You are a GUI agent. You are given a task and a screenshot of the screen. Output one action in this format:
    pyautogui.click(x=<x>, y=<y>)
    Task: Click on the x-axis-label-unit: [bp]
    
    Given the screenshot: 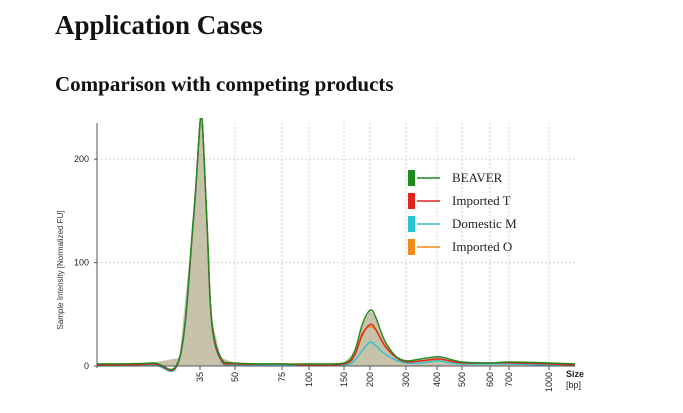 What is the action you would take?
    pyautogui.click(x=573, y=385)
    